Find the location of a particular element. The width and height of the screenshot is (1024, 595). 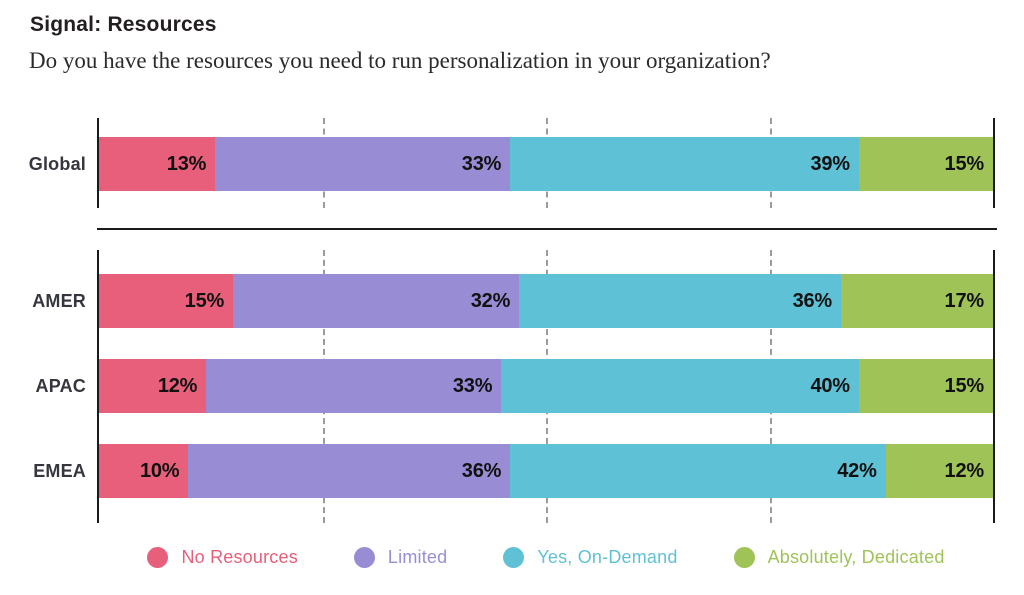

legend-label-absolutely-dedicated: Absolutely, Dedicated is located at coordinates (856, 556).